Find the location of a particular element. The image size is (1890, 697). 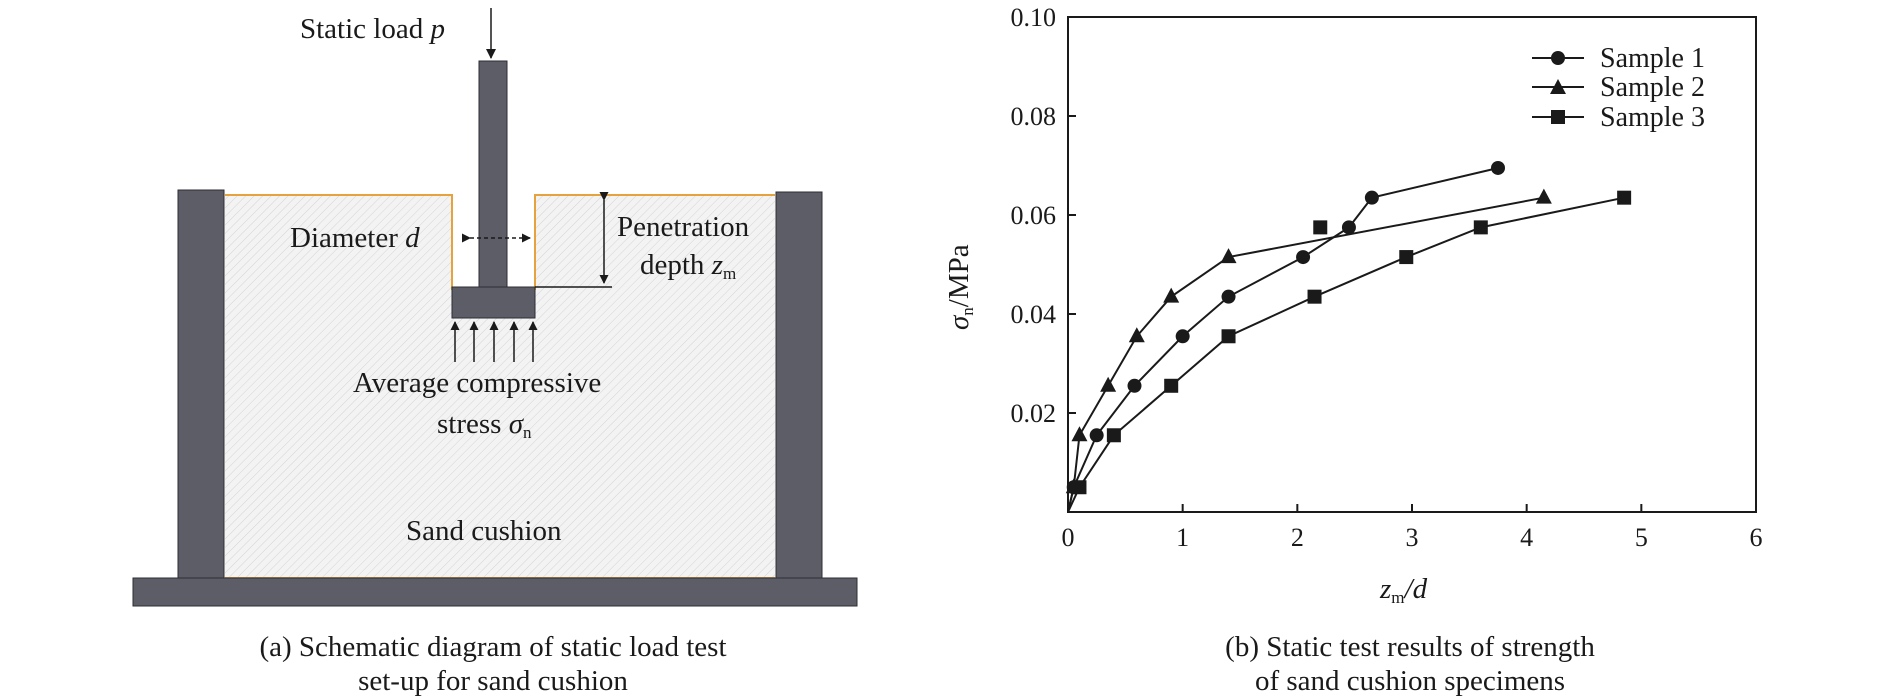

x-axis-ticks: 0 1 2 3 4 5 6 is located at coordinates (1412, 528).